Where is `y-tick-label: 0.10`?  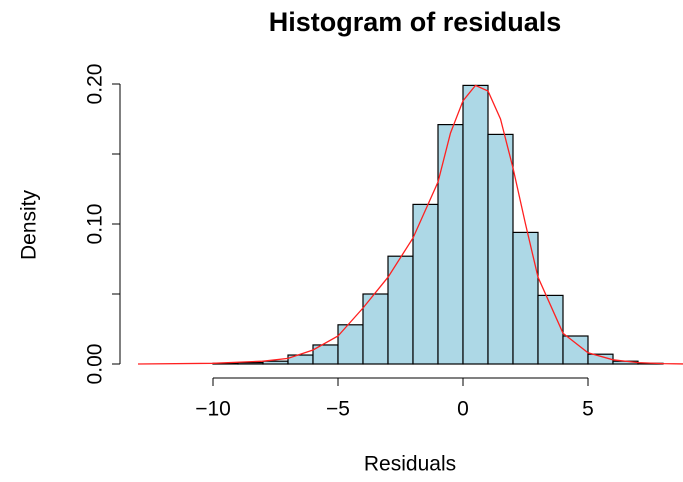
y-tick-label: 0.10 is located at coordinates (95, 224).